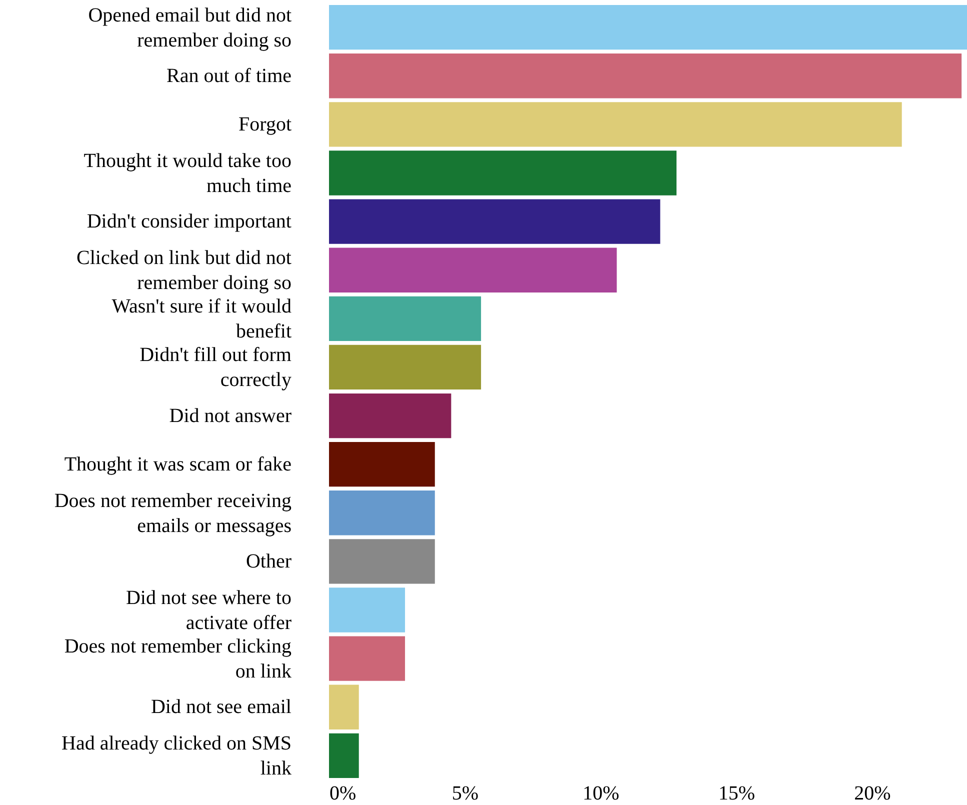 This screenshot has height=805, width=967. What do you see at coordinates (465, 793) in the screenshot?
I see `x-tick-label: 5%` at bounding box center [465, 793].